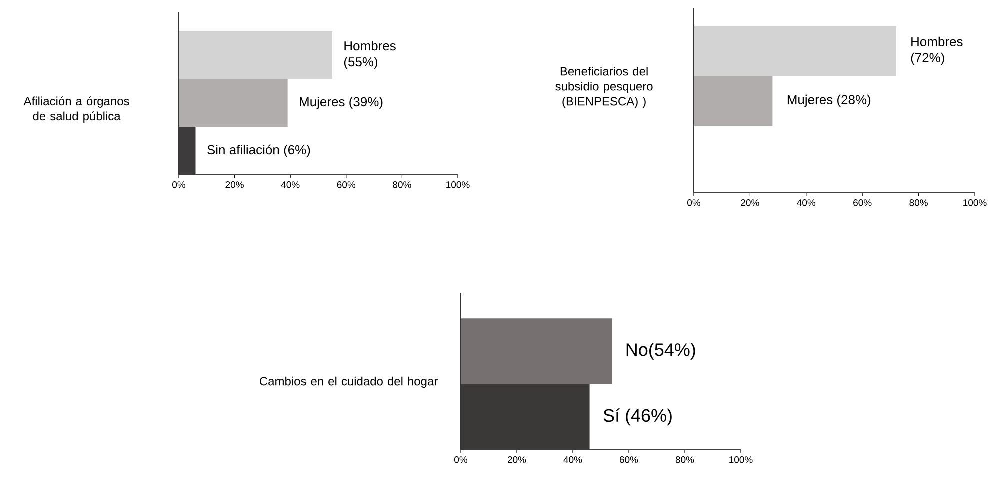  I want to click on y-axis-title: Cambios en el cuidado del hogar, so click(349, 382).